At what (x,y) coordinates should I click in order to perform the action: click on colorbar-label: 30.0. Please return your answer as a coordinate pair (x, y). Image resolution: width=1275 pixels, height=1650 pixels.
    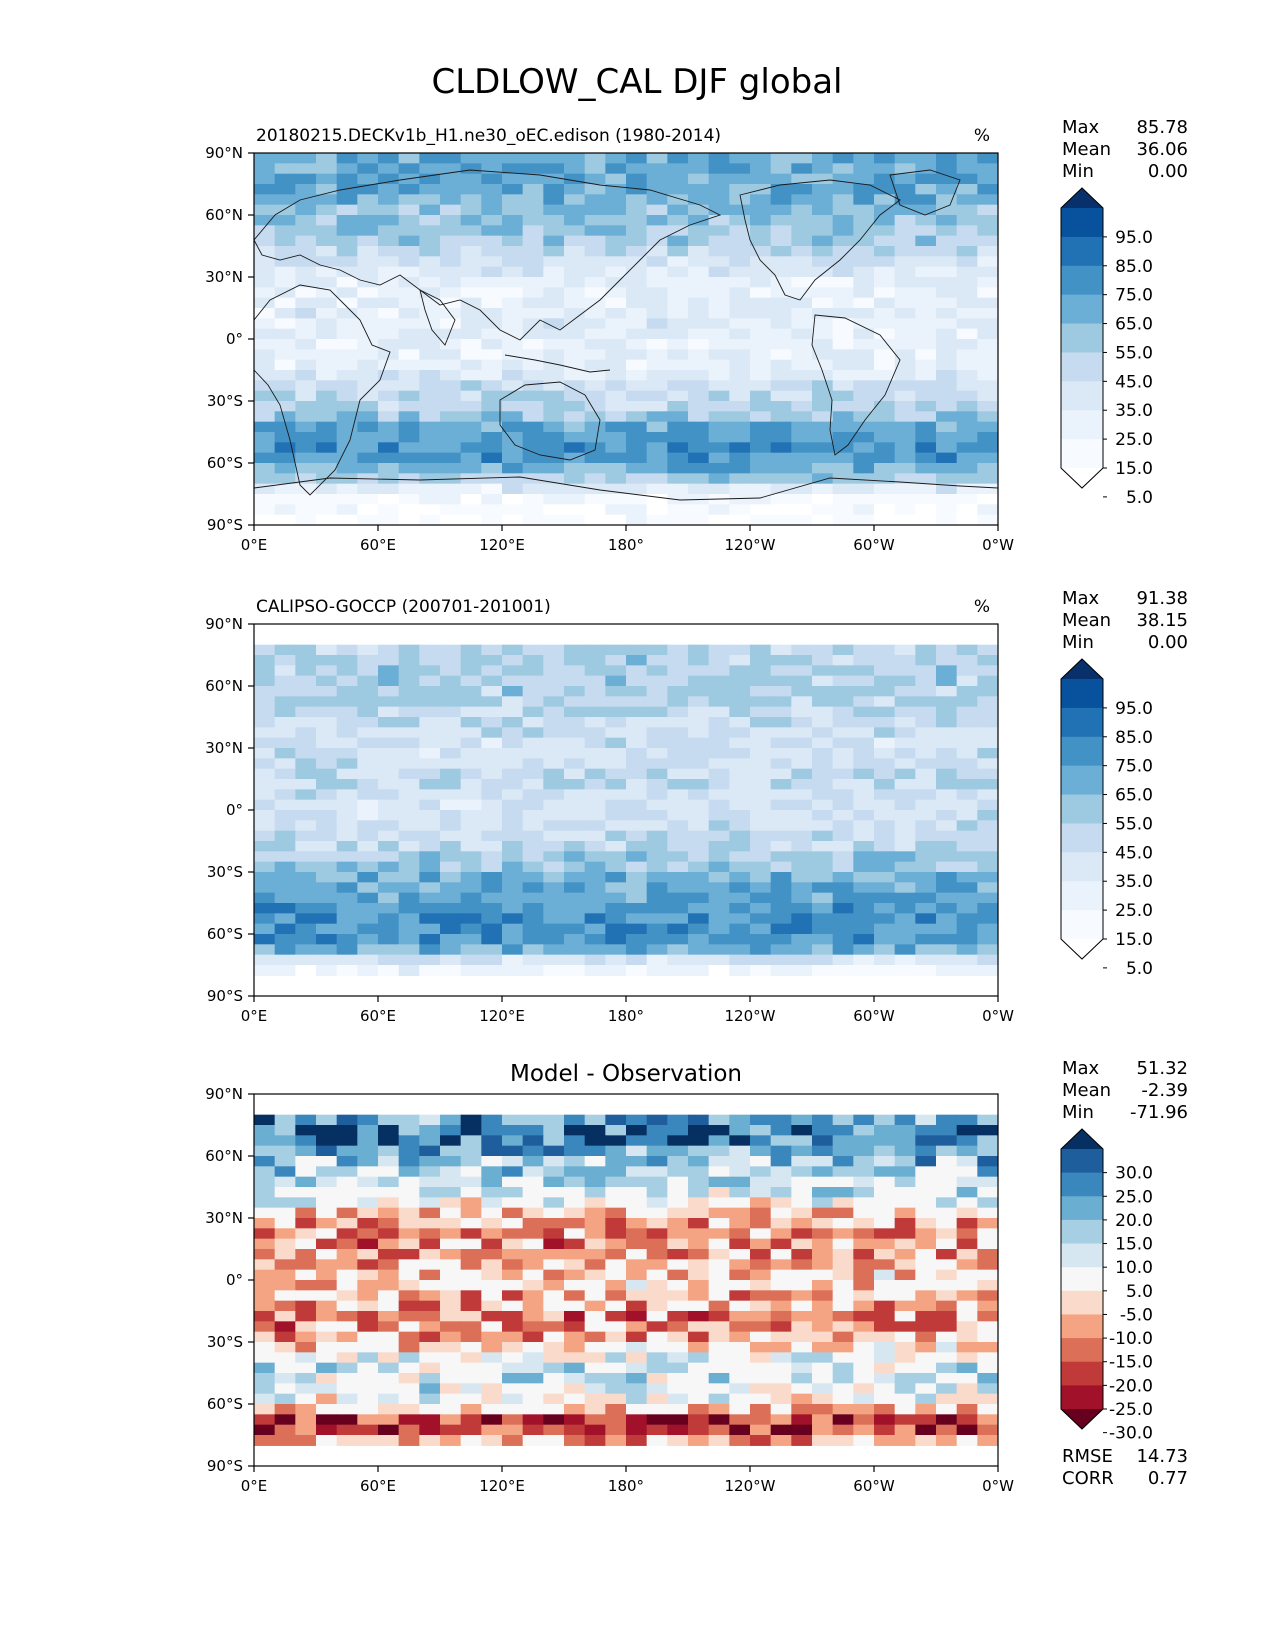
    Looking at the image, I should click on (1134, 1174).